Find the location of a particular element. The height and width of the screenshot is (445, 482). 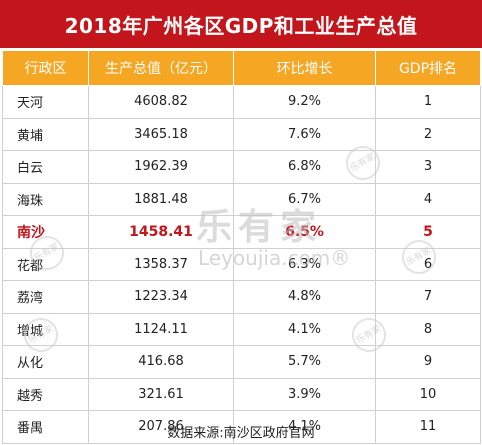

table-header-row: 行政区 生产总值（亿元） 环比增长 GDP排名 is located at coordinates (241, 68).